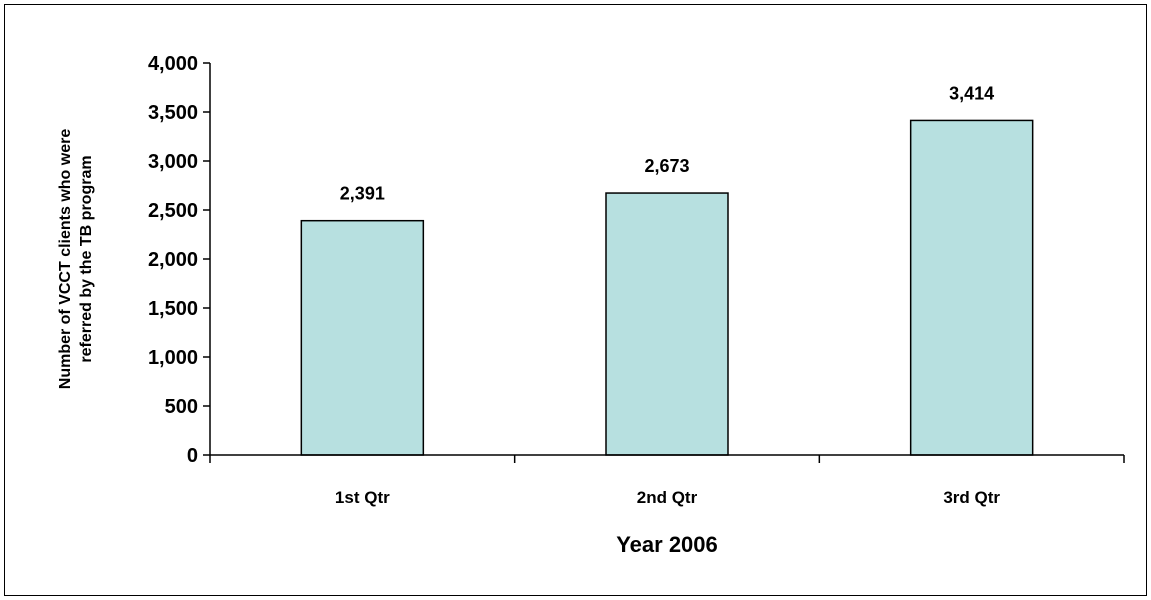 Image resolution: width=1151 pixels, height=600 pixels. Describe the element at coordinates (173, 64) in the screenshot. I see `y-tick-label: 4,000` at that location.